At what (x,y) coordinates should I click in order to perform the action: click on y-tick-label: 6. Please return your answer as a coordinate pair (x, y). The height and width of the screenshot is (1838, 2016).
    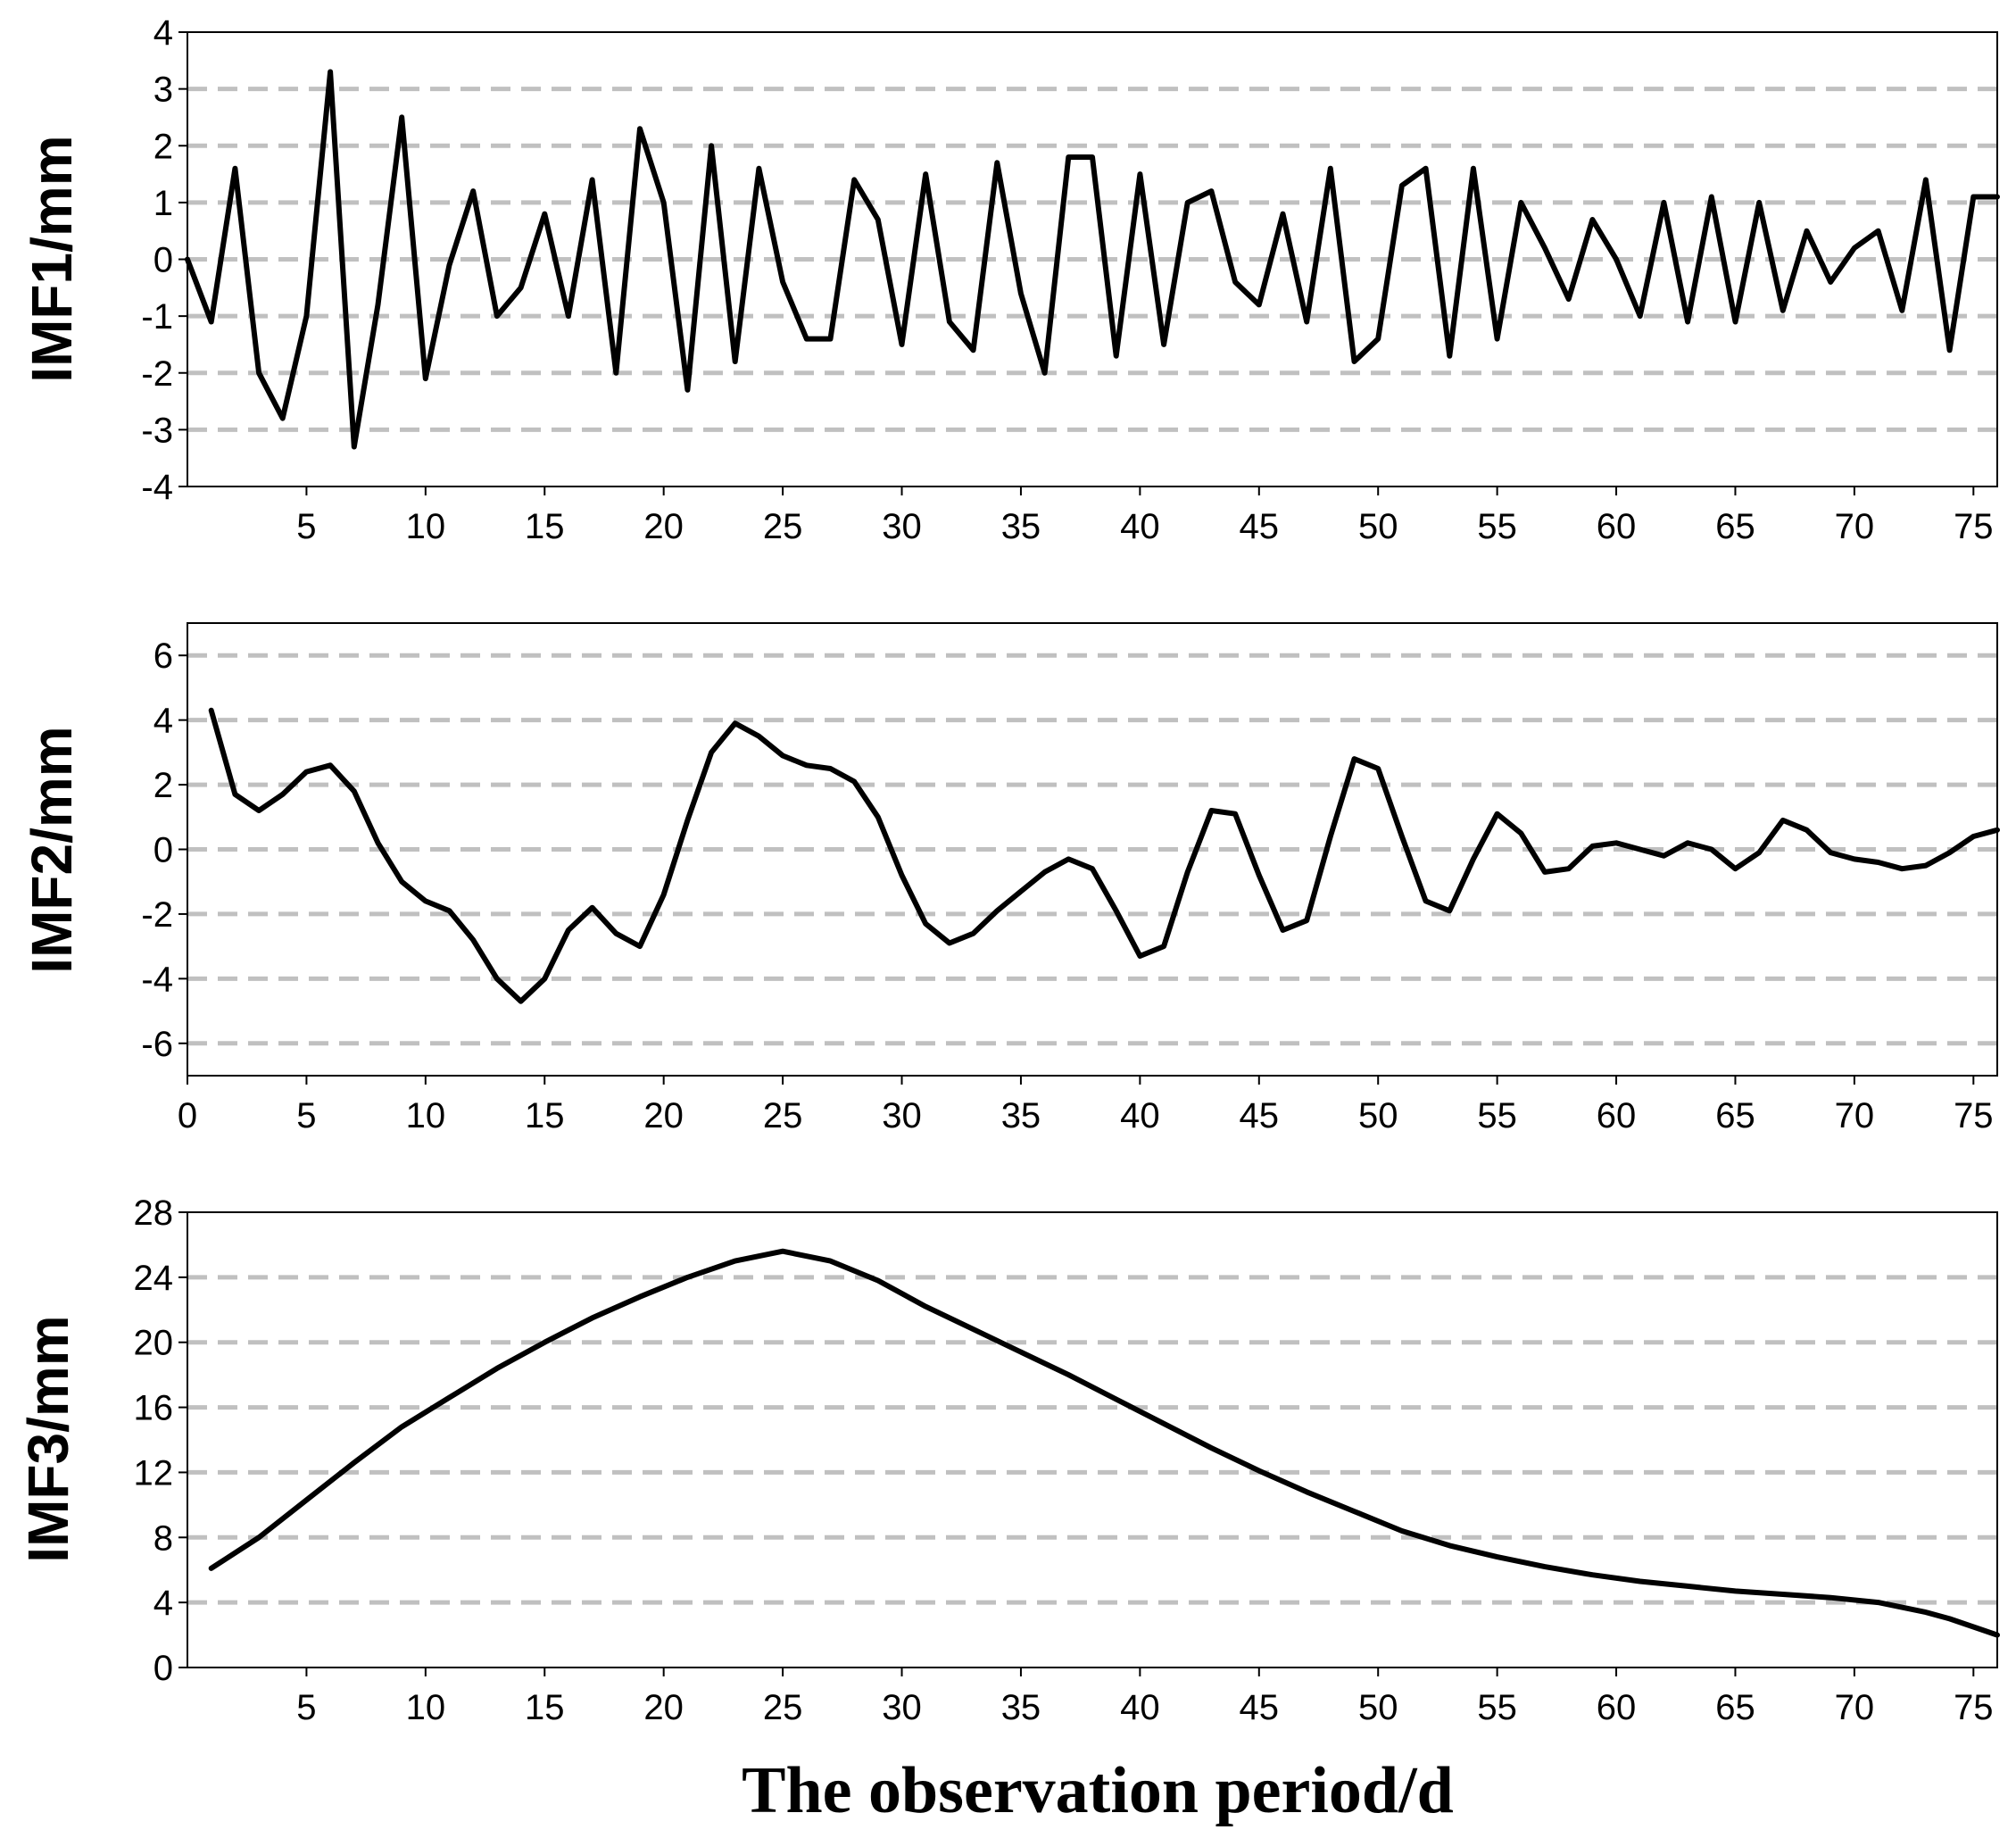
    Looking at the image, I should click on (163, 656).